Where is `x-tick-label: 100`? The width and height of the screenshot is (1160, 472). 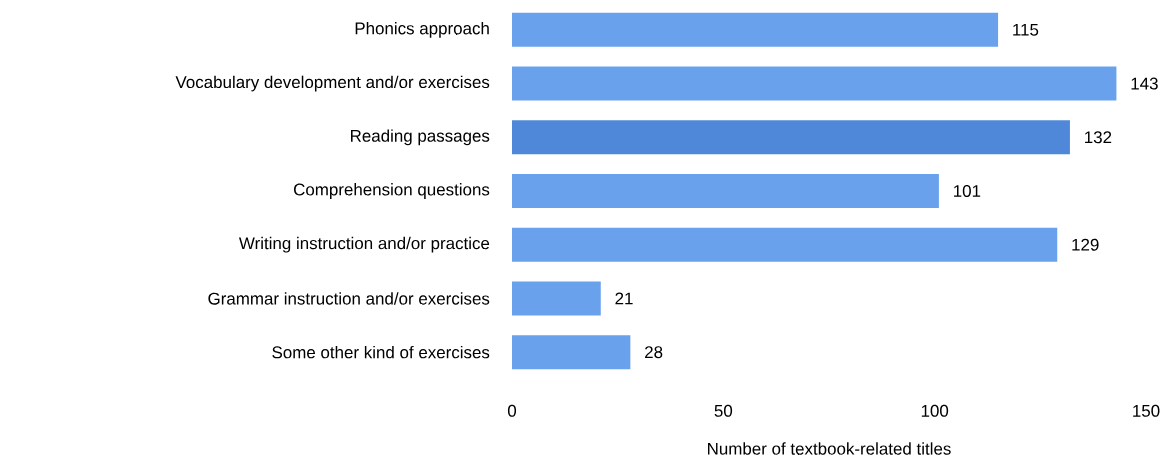 x-tick-label: 100 is located at coordinates (935, 410).